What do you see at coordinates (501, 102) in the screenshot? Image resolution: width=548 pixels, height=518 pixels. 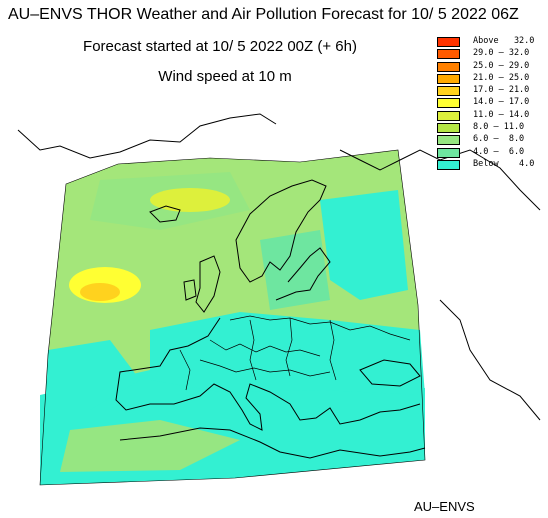 I see `legend-label: 14.0 – 17.0` at bounding box center [501, 102].